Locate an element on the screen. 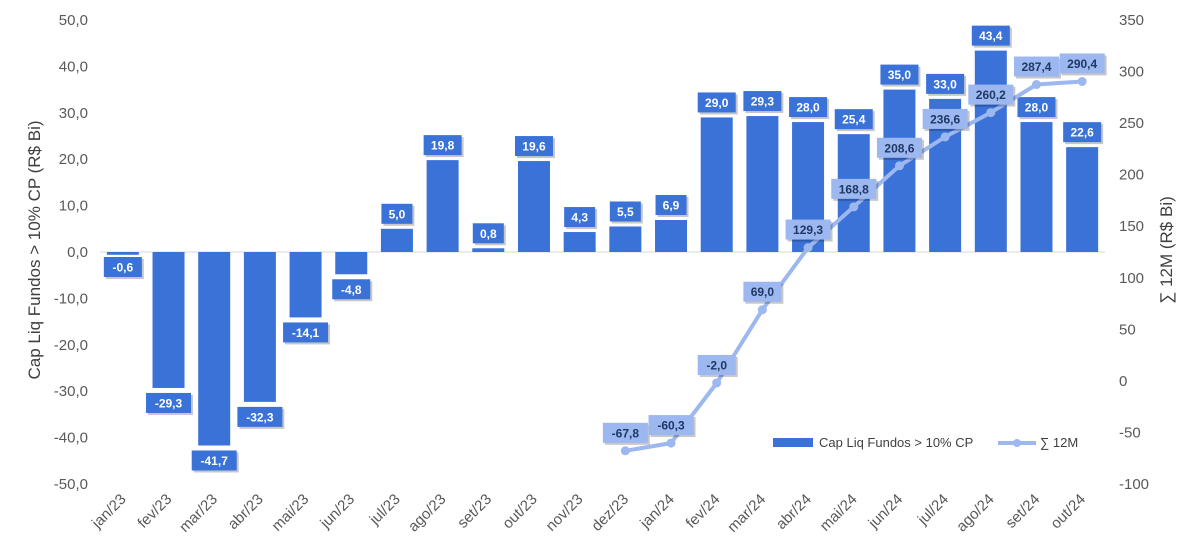 The image size is (1200, 556). bar-data-label: 19,8 is located at coordinates (443, 146).